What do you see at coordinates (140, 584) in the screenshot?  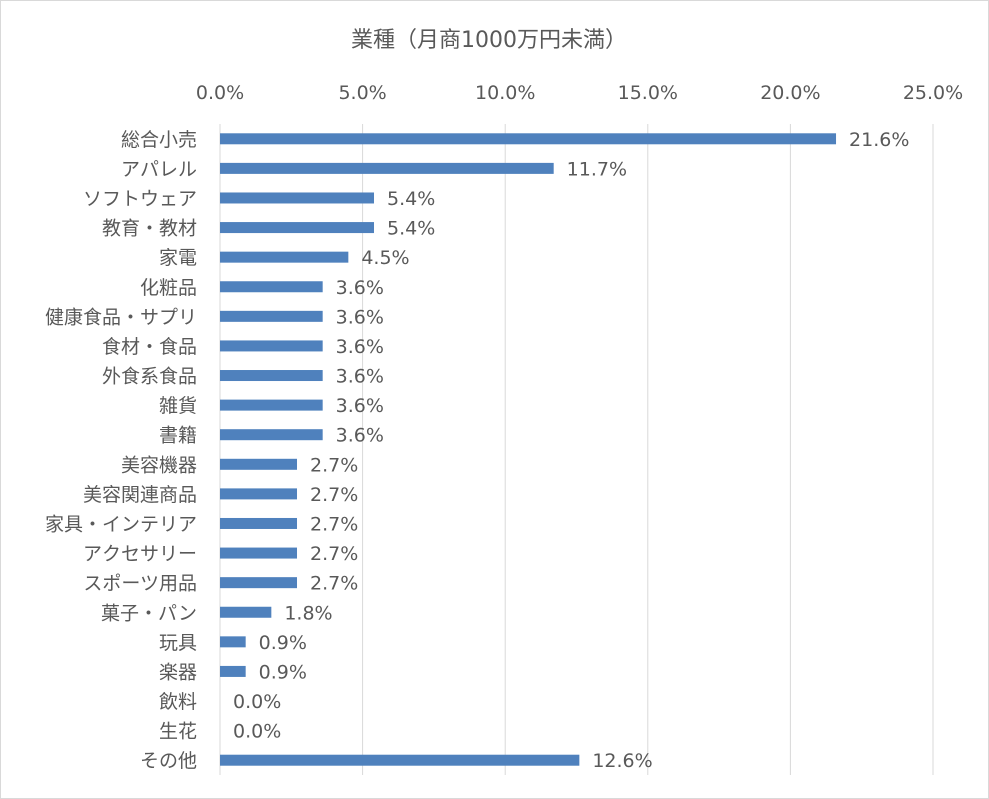 I see `category-label: スポーツ用品` at bounding box center [140, 584].